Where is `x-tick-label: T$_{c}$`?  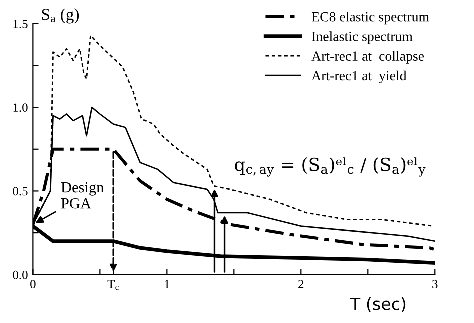 x-tick-label: T$_{c}$ is located at coordinates (113, 285).